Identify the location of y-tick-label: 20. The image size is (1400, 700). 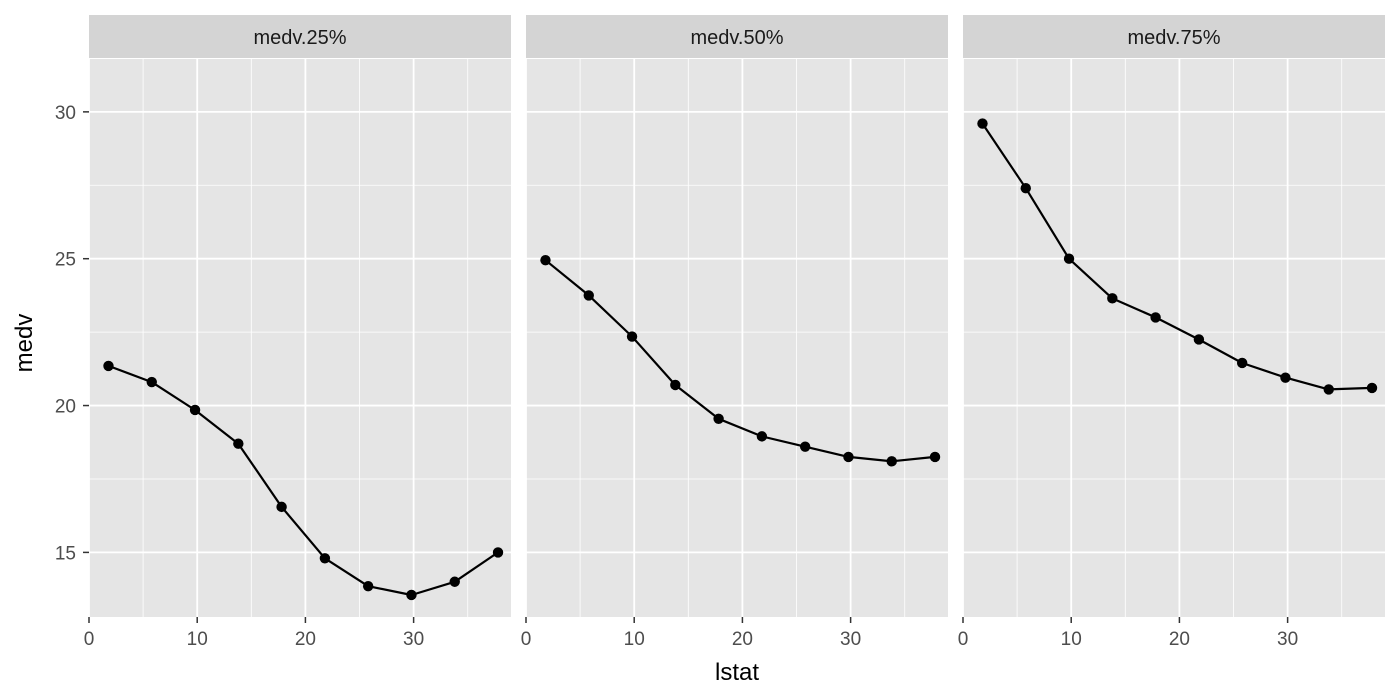
(65, 407).